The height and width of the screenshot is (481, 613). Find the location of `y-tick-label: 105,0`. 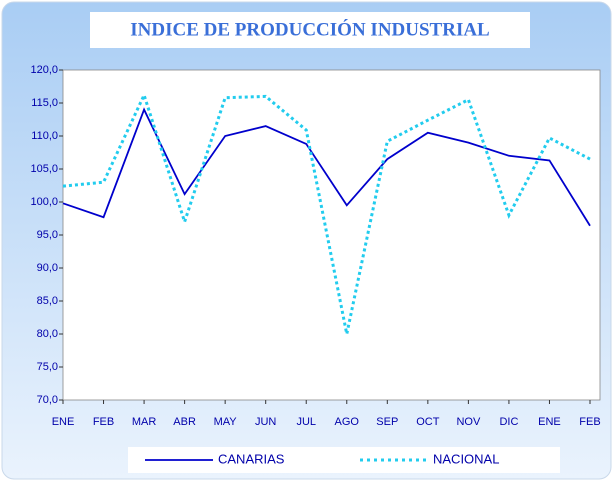

y-tick-label: 105,0 is located at coordinates (44, 169).